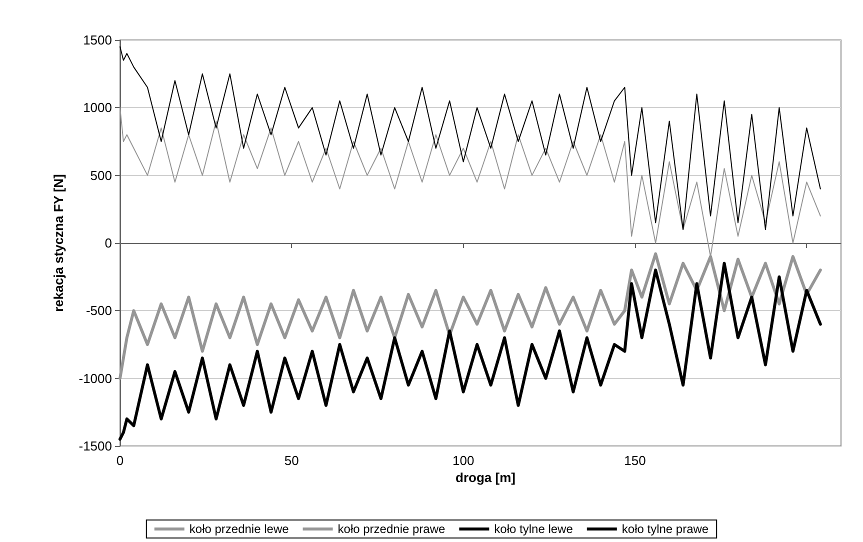  I want to click on y-tick-label: -1000, so click(95, 378).